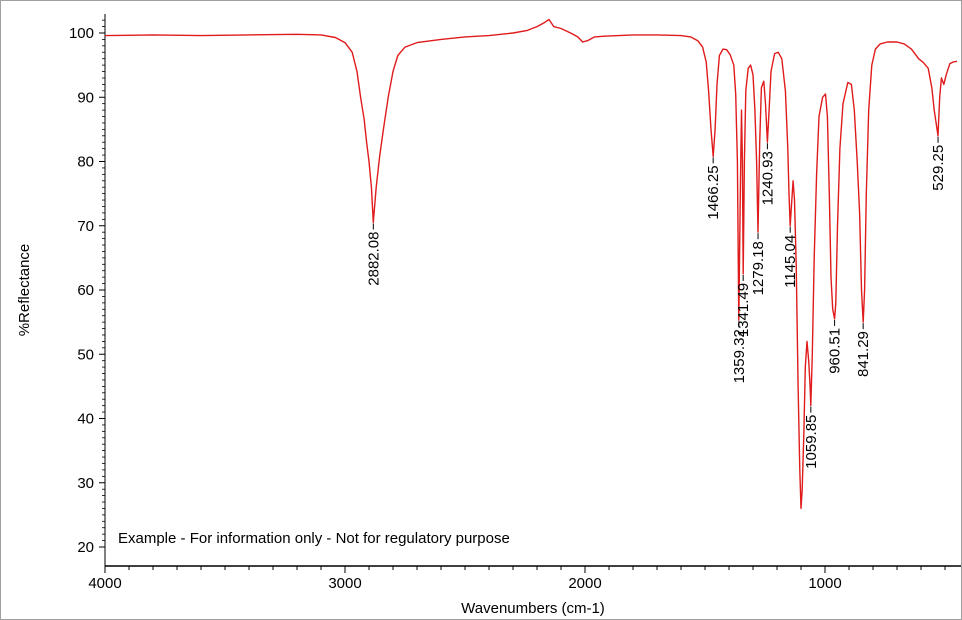  I want to click on y-axis-label: %Reflectance, so click(24, 290).